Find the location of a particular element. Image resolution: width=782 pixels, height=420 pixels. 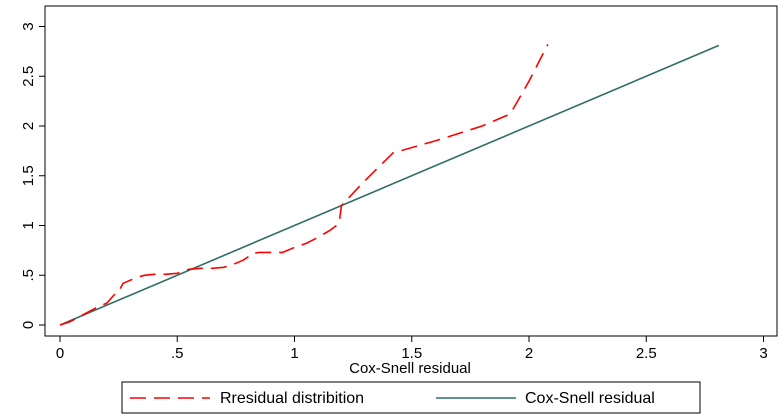

y-tick-label: 0 is located at coordinates (28, 325).